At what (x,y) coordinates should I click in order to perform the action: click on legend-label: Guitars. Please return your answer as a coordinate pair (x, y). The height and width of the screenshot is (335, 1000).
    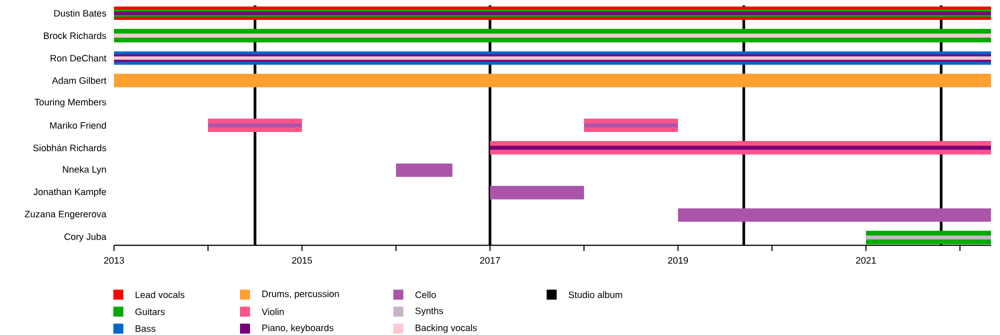
    Looking at the image, I should click on (150, 312).